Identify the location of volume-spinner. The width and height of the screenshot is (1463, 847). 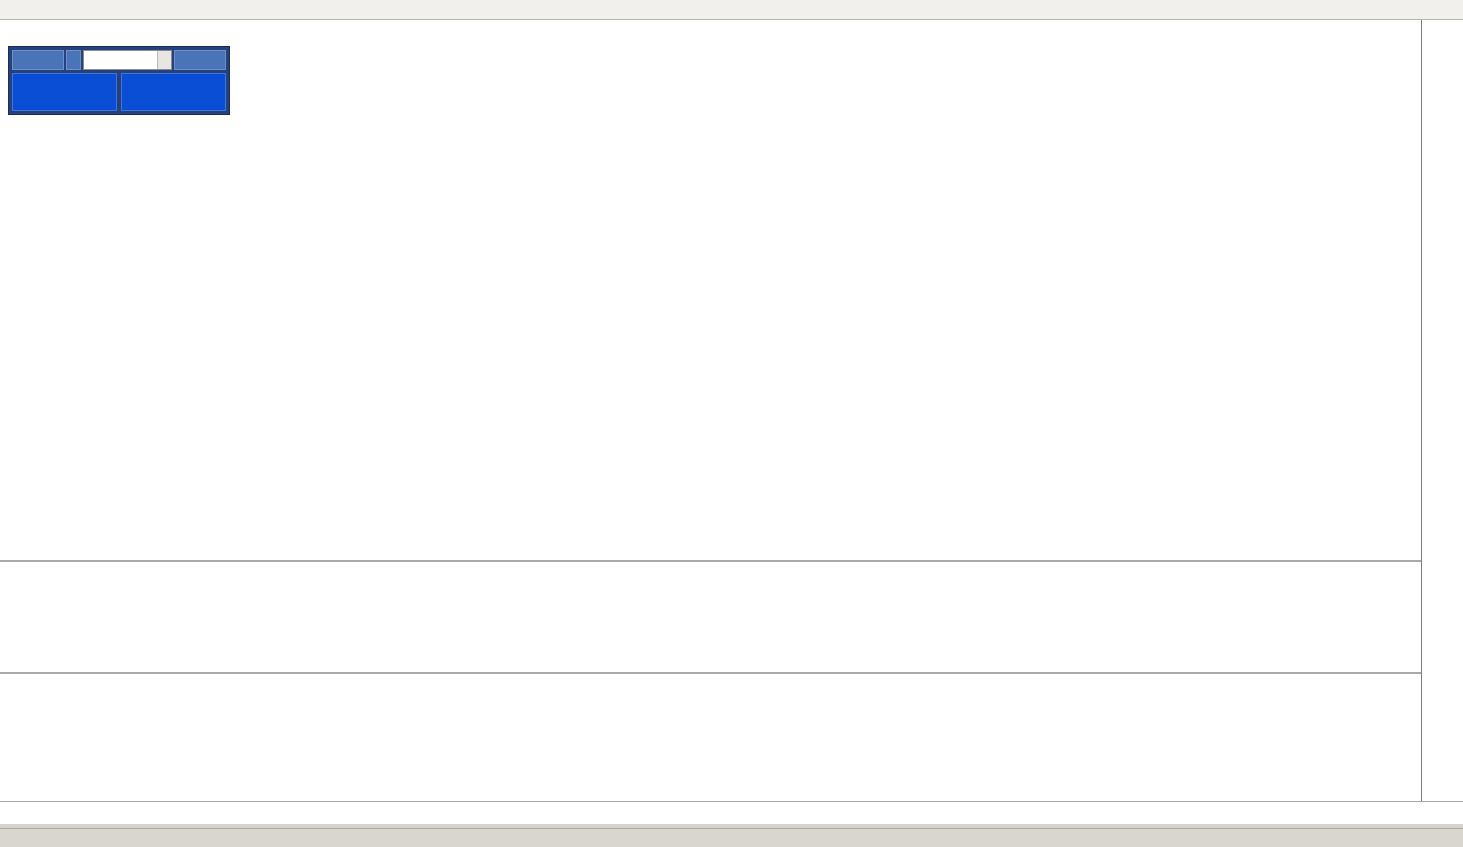
(164, 60).